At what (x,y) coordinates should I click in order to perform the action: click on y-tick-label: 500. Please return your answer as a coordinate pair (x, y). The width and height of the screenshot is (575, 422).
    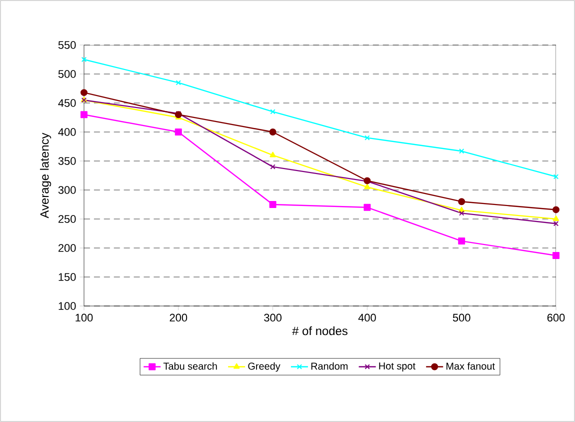
    Looking at the image, I should click on (67, 74).